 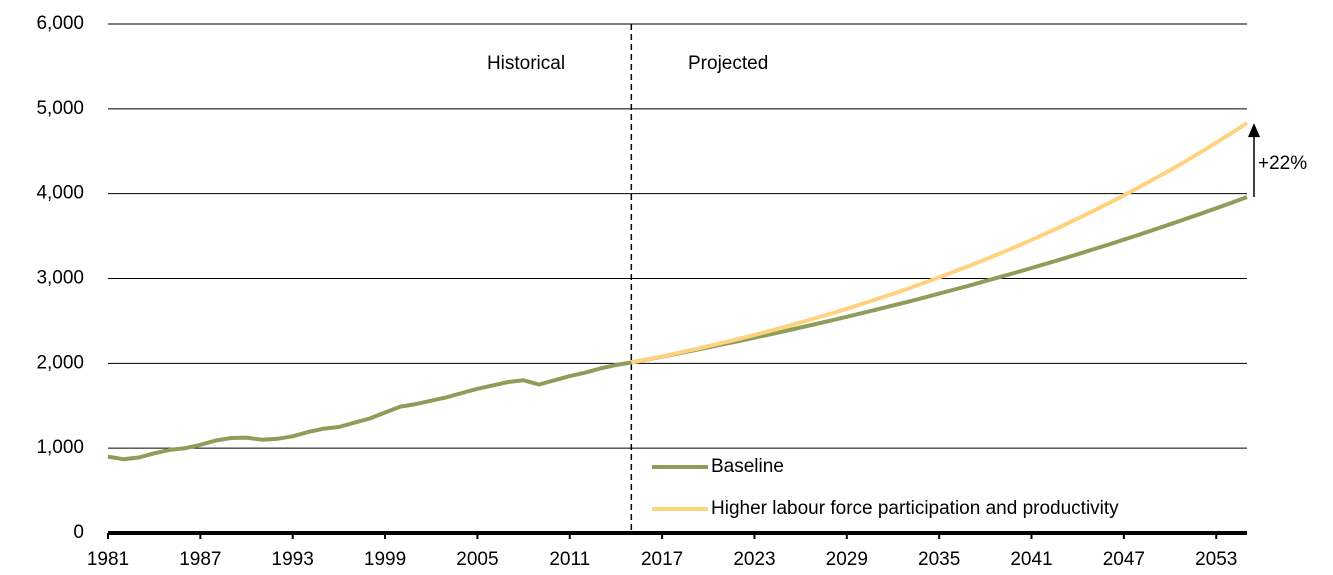 What do you see at coordinates (1282, 163) in the screenshot?
I see `change-label: +22%` at bounding box center [1282, 163].